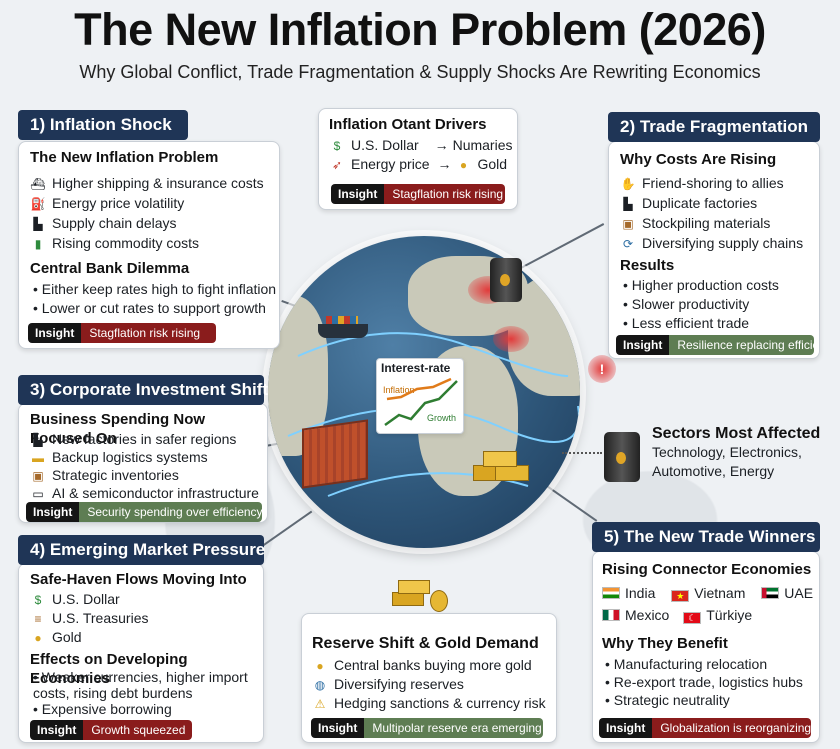 Image resolution: width=840 pixels, height=749 pixels. What do you see at coordinates (38, 619) in the screenshot?
I see `scroll-icon: ≡` at bounding box center [38, 619].